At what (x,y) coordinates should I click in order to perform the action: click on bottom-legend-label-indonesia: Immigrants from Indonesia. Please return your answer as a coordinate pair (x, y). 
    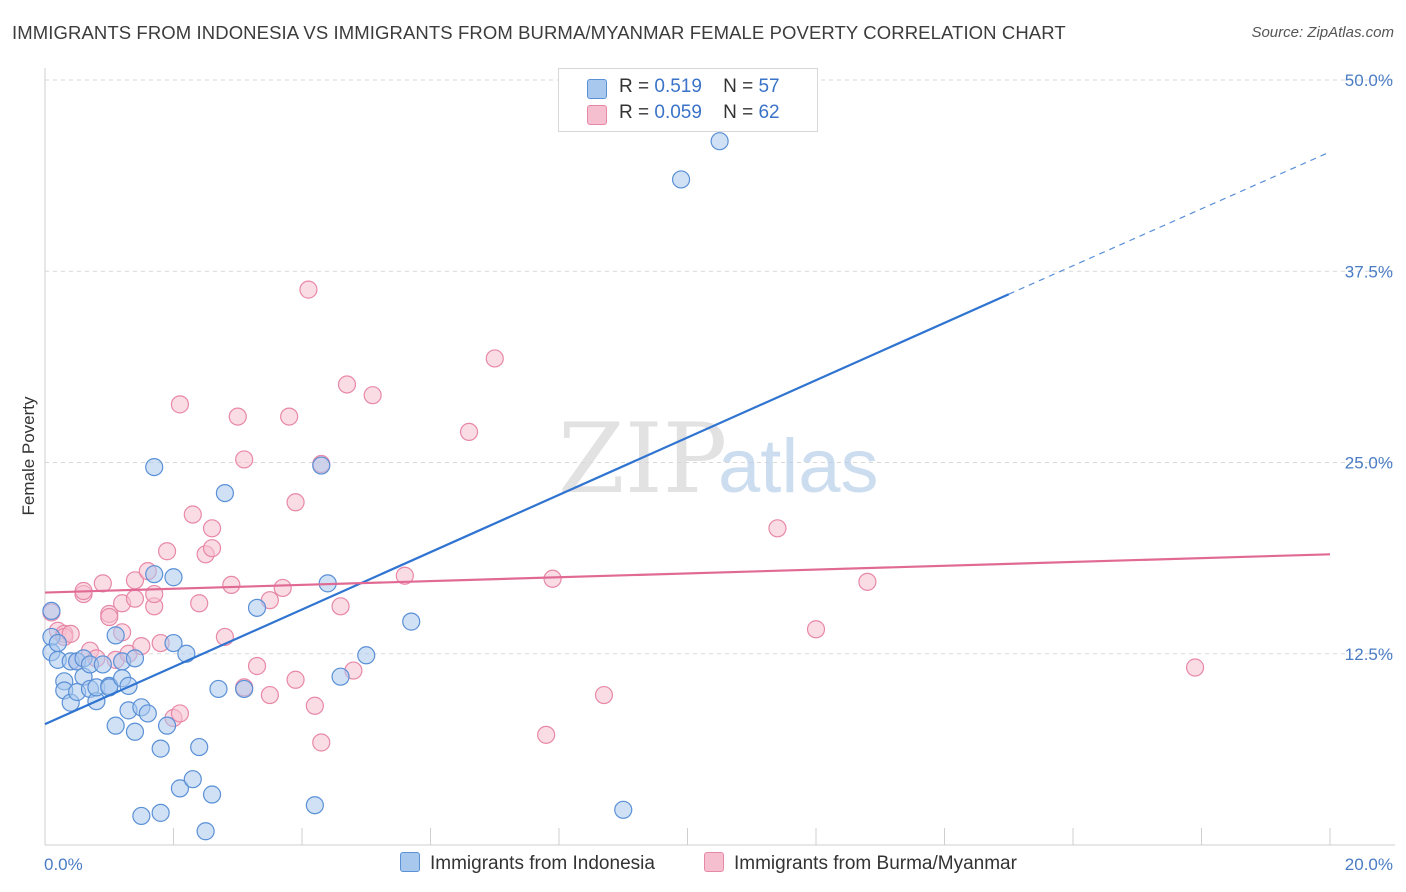
    Looking at the image, I should click on (542, 863).